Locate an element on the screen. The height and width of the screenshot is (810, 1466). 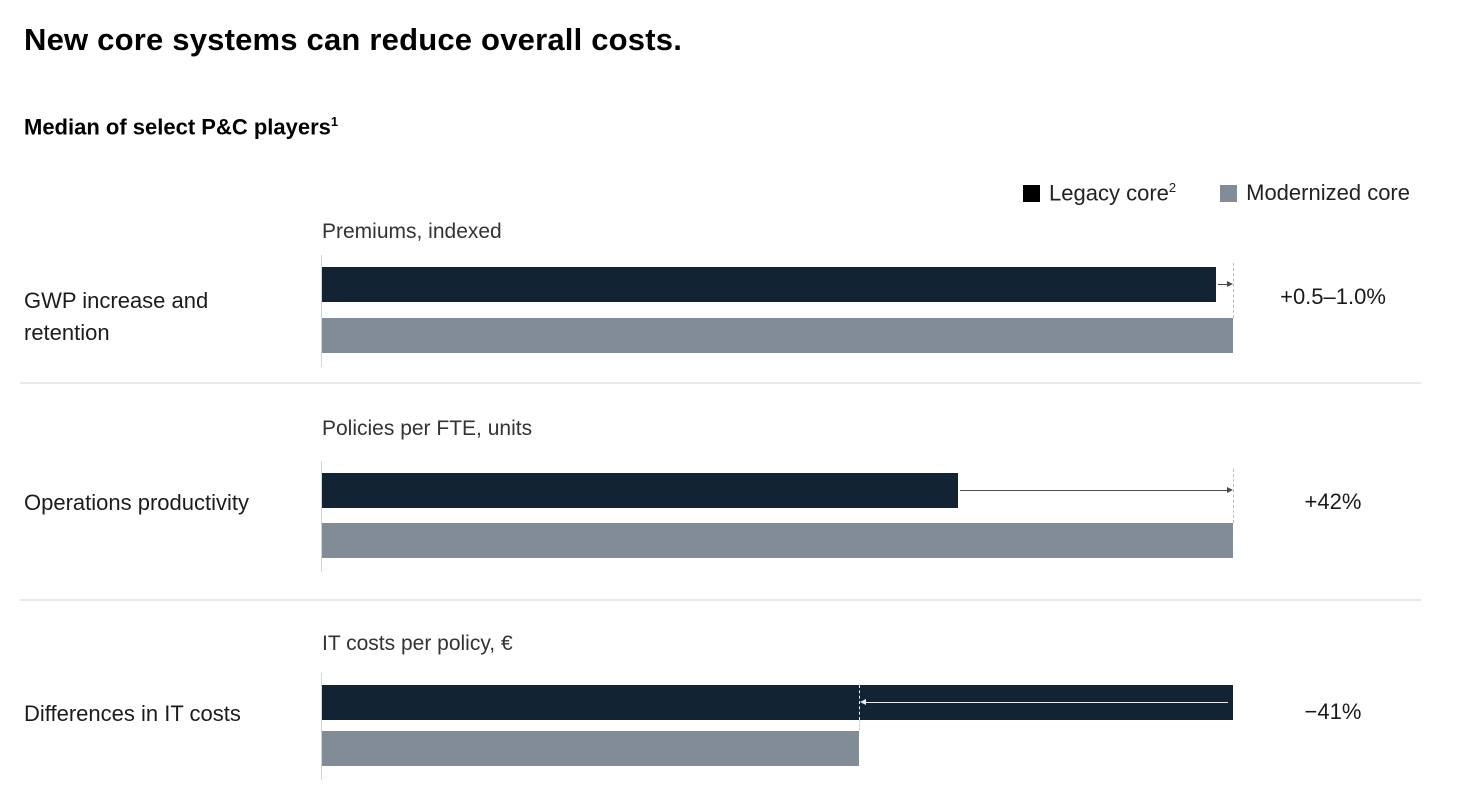
row-label-gwp: GWP increase and retention is located at coordinates (116, 316).